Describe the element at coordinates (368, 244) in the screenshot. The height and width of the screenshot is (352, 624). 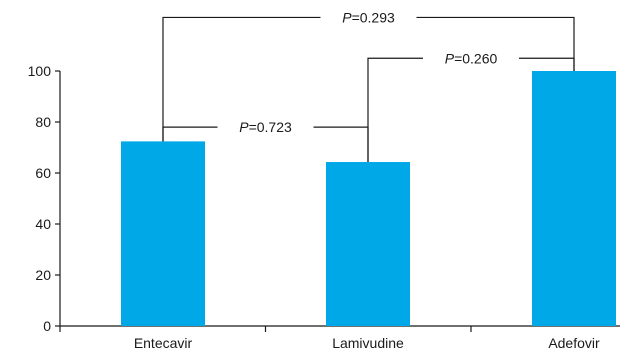
I see `bar-lamivudine` at that location.